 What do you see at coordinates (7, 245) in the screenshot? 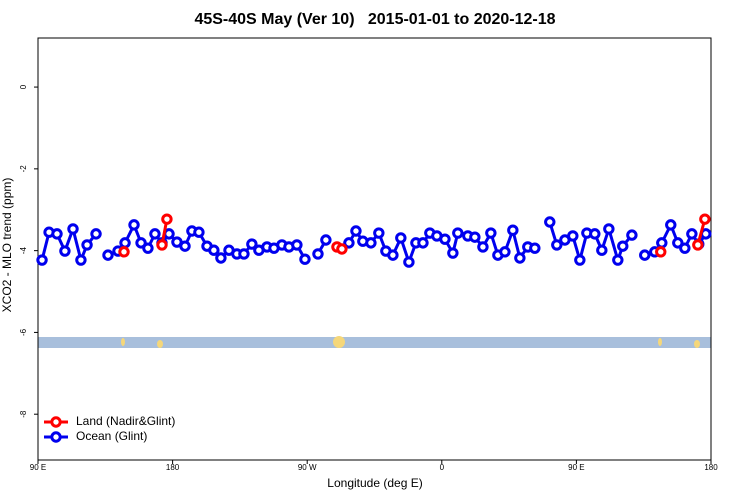
I see `y-axis-title: XCO2 - MLO trend (ppm)` at bounding box center [7, 245].